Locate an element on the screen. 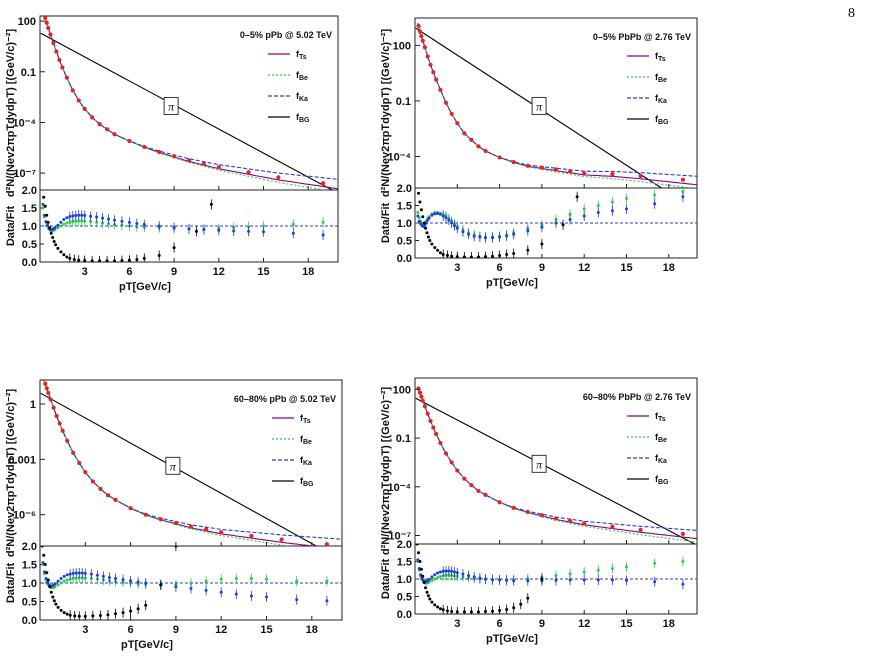 Image resolution: width=872 pixels, height=658 pixels. particle-box is located at coordinates (173, 465).